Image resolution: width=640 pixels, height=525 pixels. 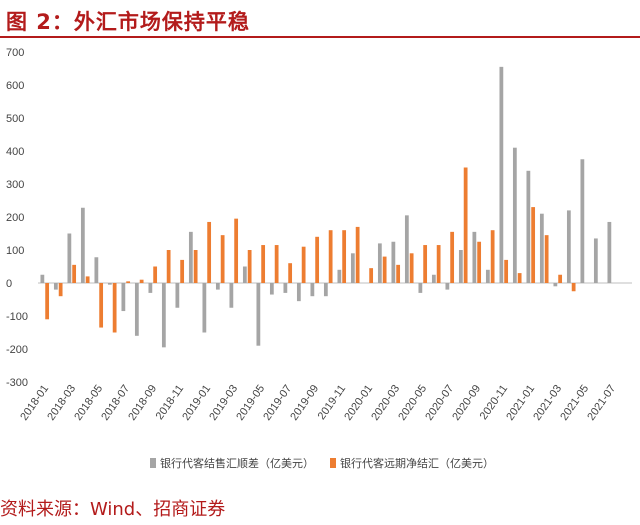 What do you see at coordinates (113, 509) in the screenshot?
I see `source-note: 资料来源：Wind、招商证券` at bounding box center [113, 509].